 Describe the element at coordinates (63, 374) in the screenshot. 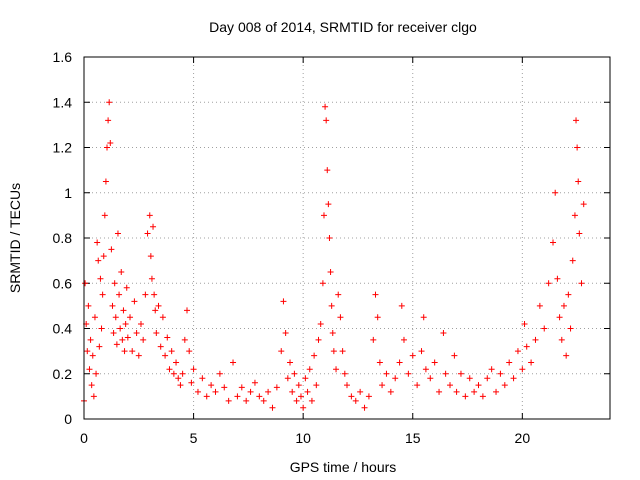

I see `y-tick-label: 0.2` at that location.